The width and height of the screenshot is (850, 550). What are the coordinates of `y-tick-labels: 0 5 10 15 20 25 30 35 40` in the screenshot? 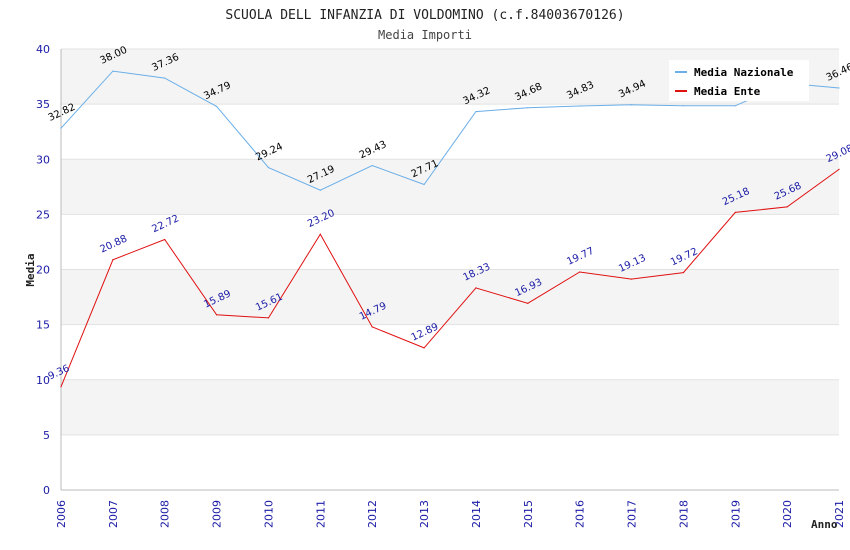 It's located at (43, 270).